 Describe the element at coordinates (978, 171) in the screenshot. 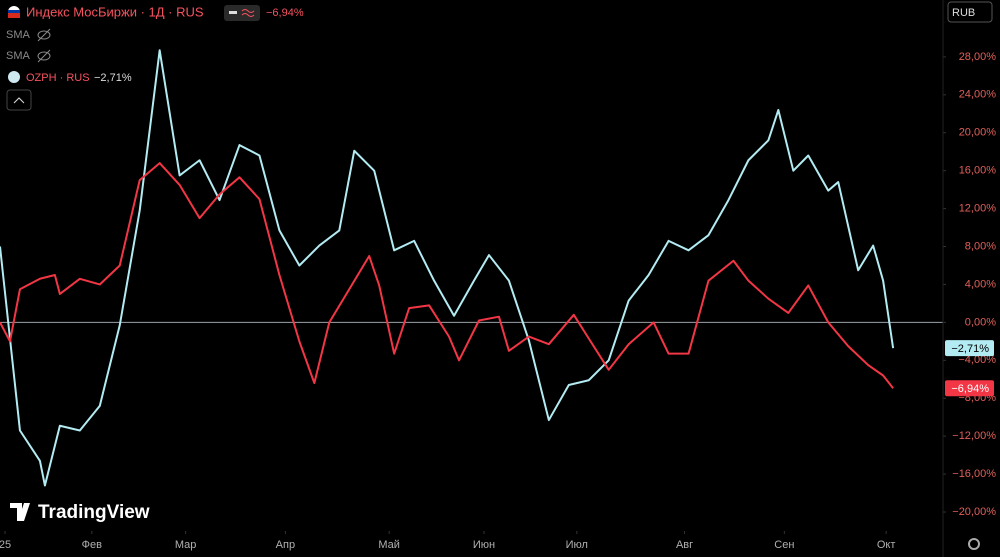

I see `y-tick-label: 16,00%` at that location.